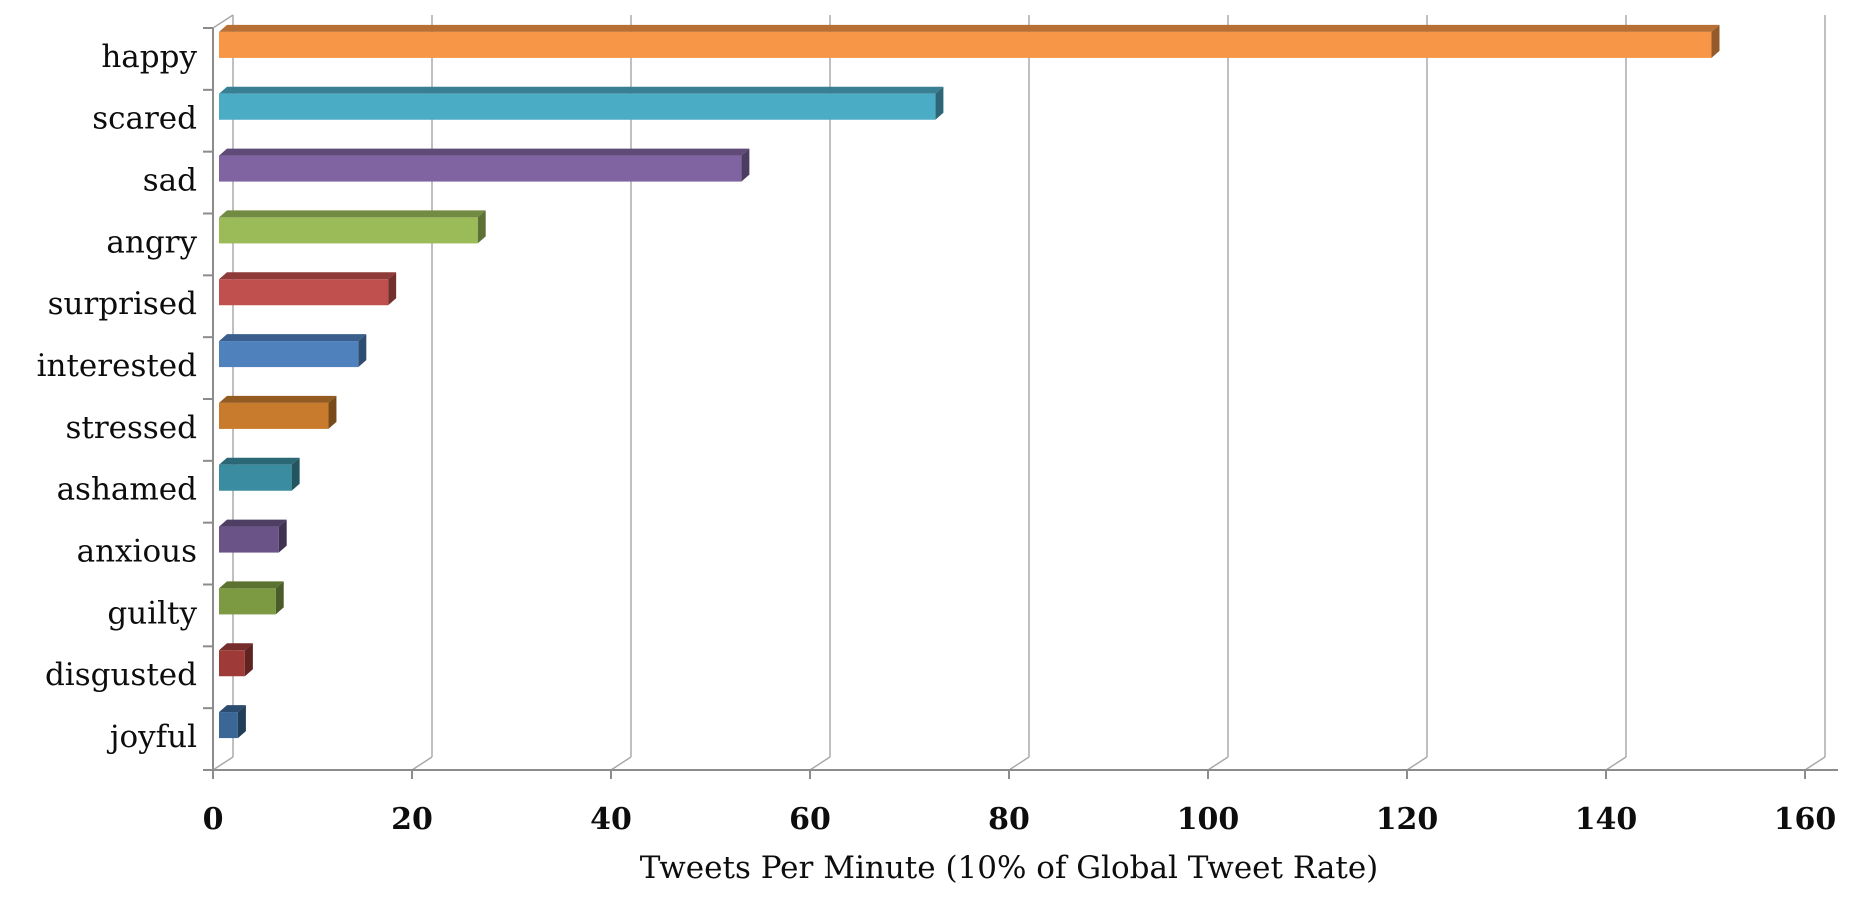 The height and width of the screenshot is (900, 1868). What do you see at coordinates (149, 57) in the screenshot?
I see `category-label-happy: happy` at bounding box center [149, 57].